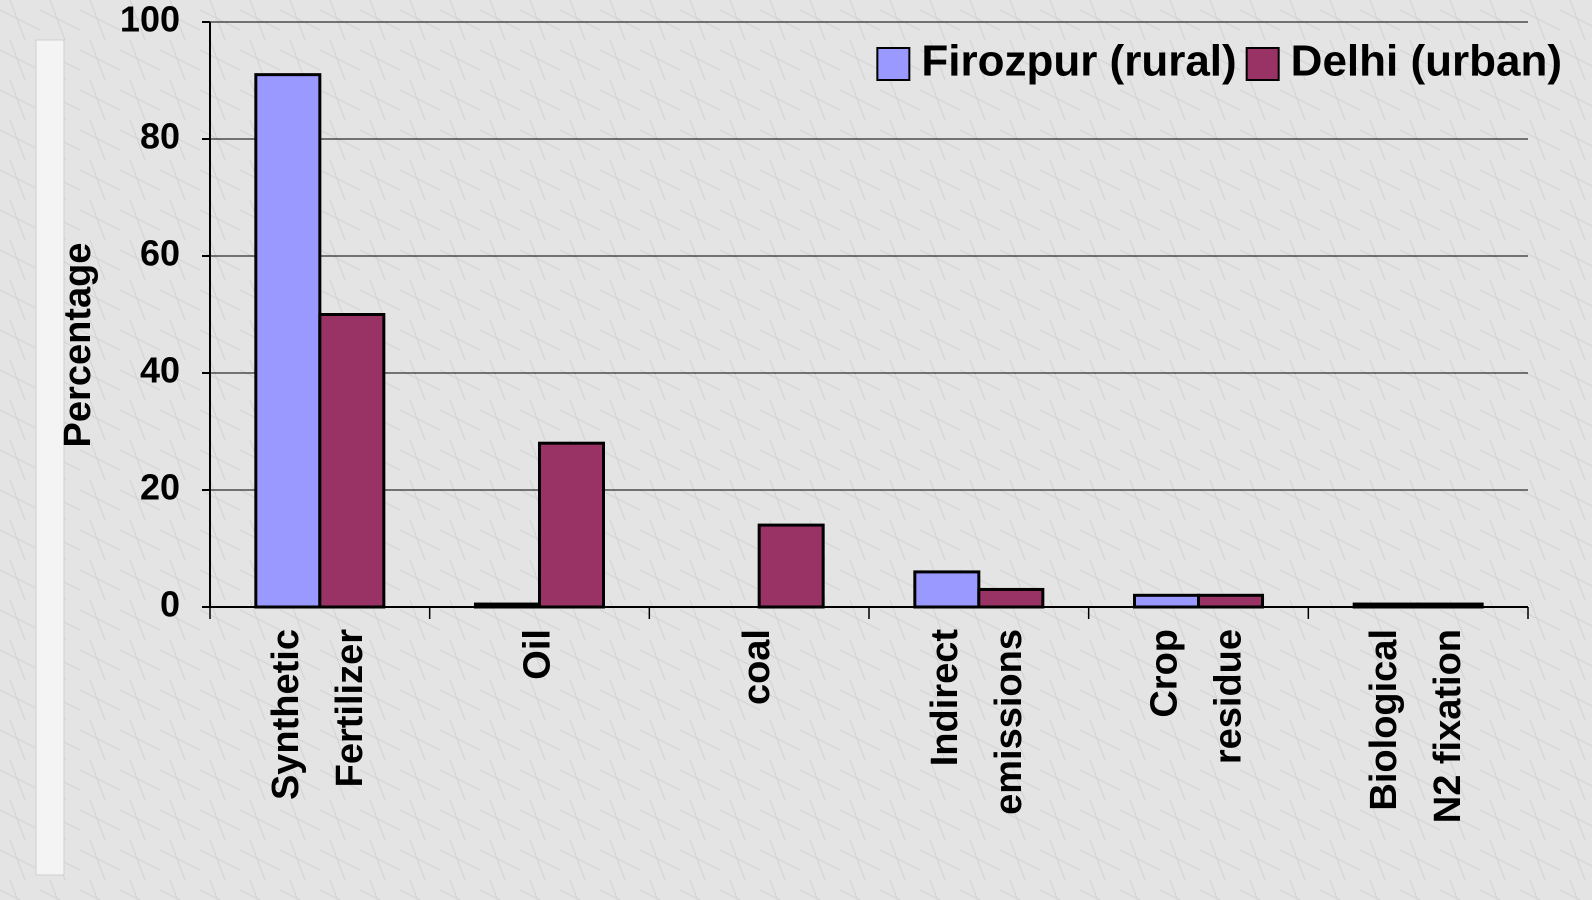 The height and width of the screenshot is (900, 1592). Describe the element at coordinates (318, 714) in the screenshot. I see `x-tick-label: Synthetic Fertilizer` at that location.